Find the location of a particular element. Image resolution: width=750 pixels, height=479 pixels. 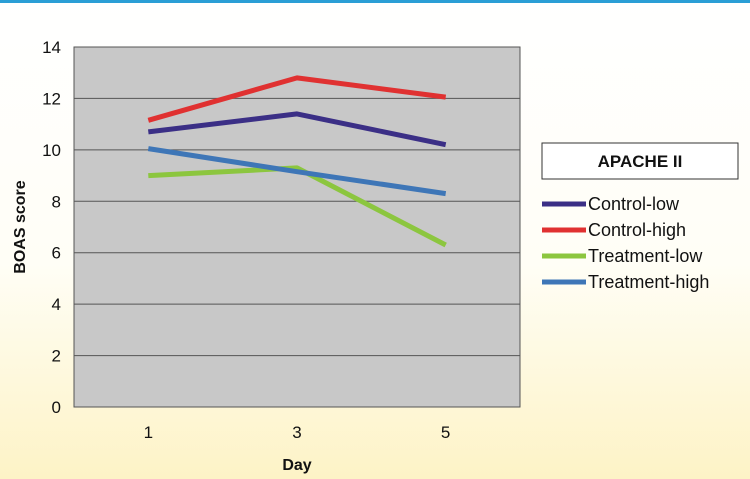

y-tick-label: 12 is located at coordinates (51, 98).